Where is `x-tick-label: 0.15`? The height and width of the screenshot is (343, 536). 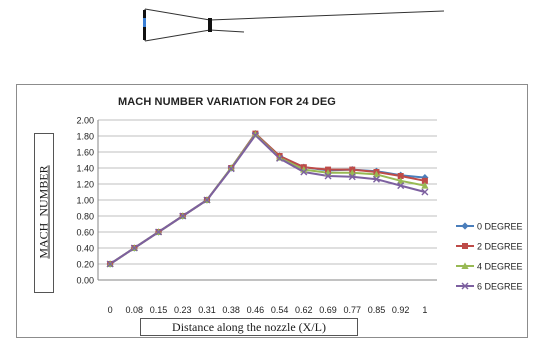
x-tick-label: 0.15 is located at coordinates (159, 310).